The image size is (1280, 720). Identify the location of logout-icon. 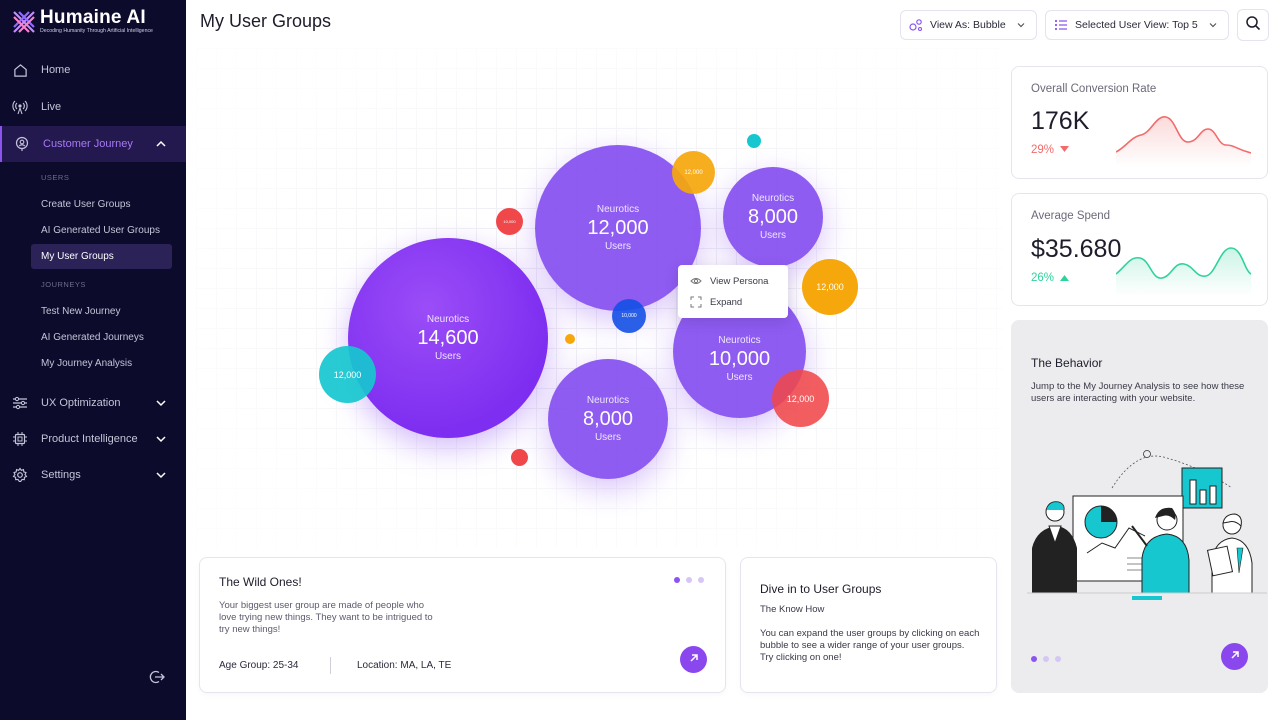
(157, 677).